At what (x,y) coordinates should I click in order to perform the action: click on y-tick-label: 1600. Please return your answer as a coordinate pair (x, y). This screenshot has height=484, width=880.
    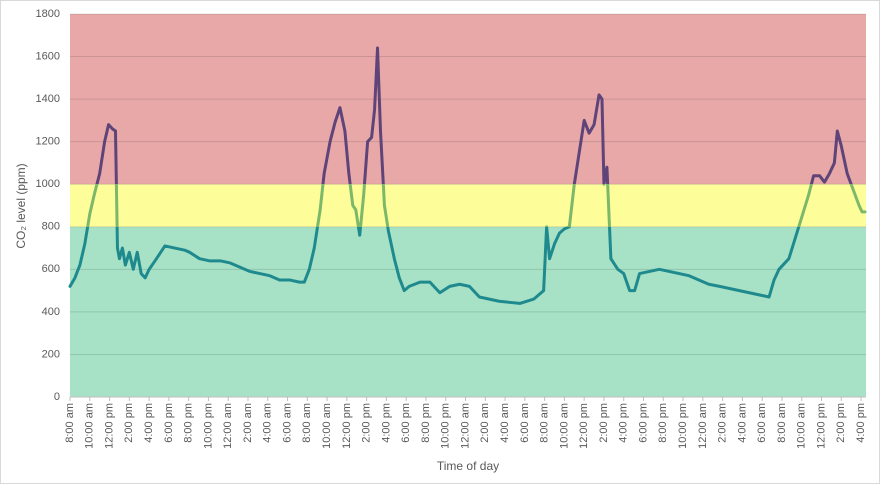
    Looking at the image, I should click on (48, 56).